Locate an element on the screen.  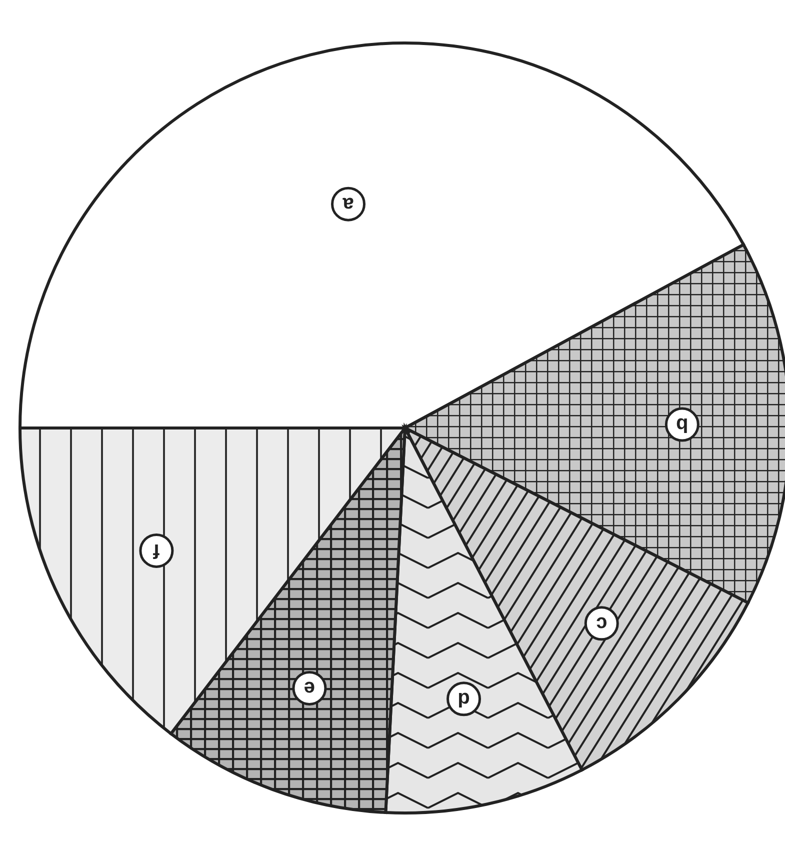
slice-label: b is located at coordinates (682, 425).